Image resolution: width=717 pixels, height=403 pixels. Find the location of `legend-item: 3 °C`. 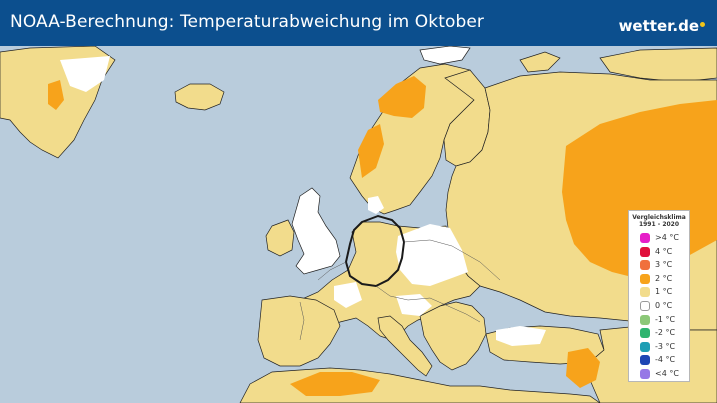

legend-item: 3 °C is located at coordinates (665, 265).